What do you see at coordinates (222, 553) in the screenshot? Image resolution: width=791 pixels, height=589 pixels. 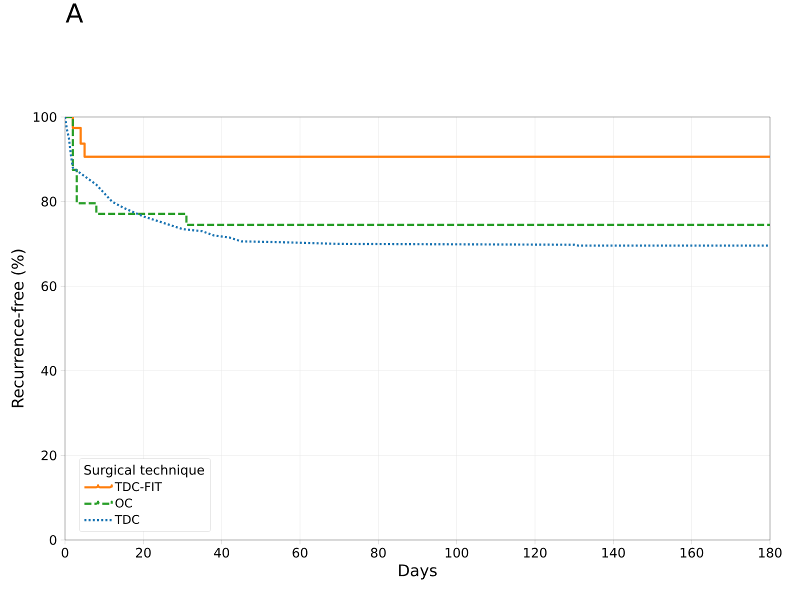 I see `x-tick-label: 40` at bounding box center [222, 553].